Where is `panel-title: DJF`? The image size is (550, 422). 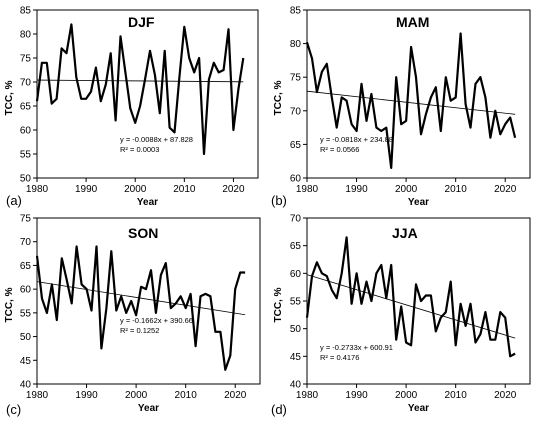 panel-title: DJF is located at coordinates (141, 22).